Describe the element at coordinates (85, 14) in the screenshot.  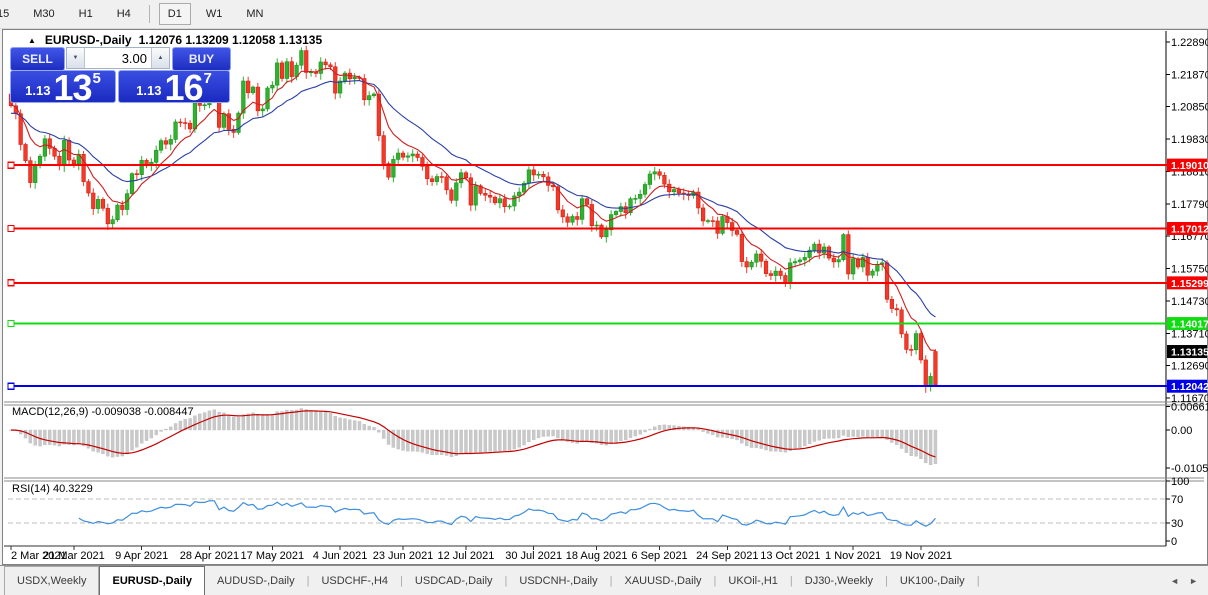
I see `toolbar-period-h1: H1` at that location.